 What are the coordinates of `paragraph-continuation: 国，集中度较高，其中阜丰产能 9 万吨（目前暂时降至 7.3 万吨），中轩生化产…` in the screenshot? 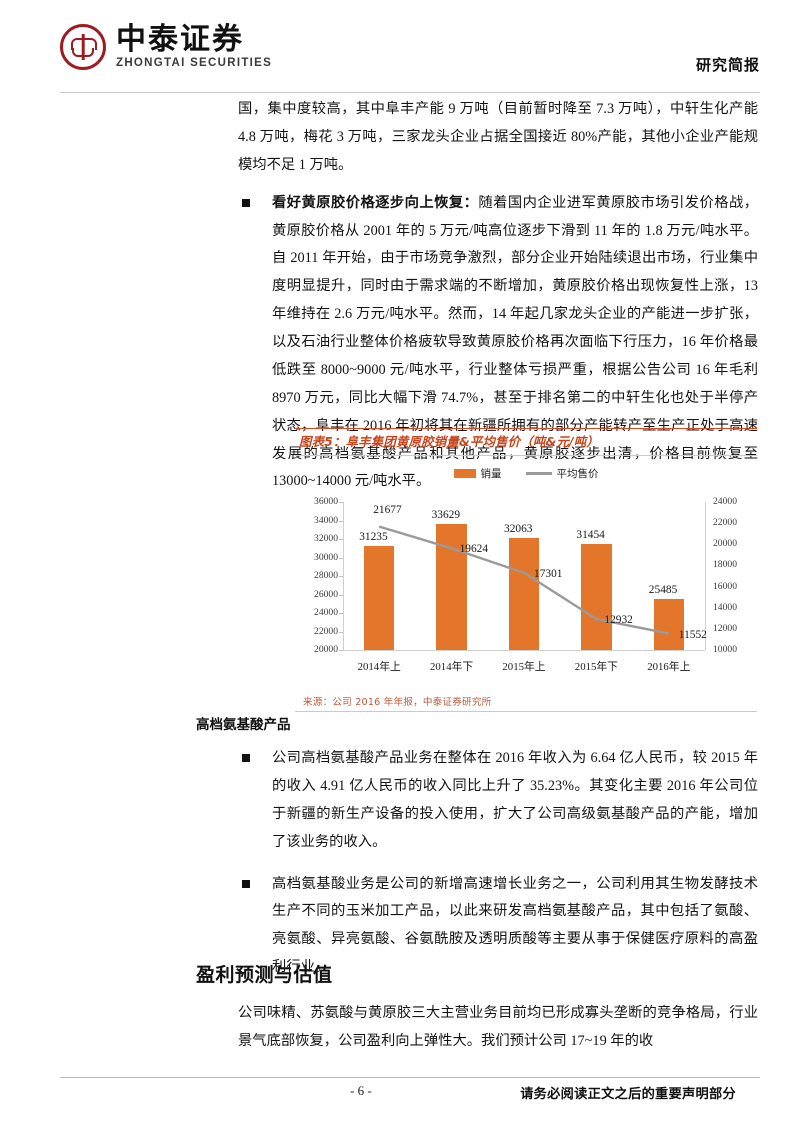 It's located at (498, 137).